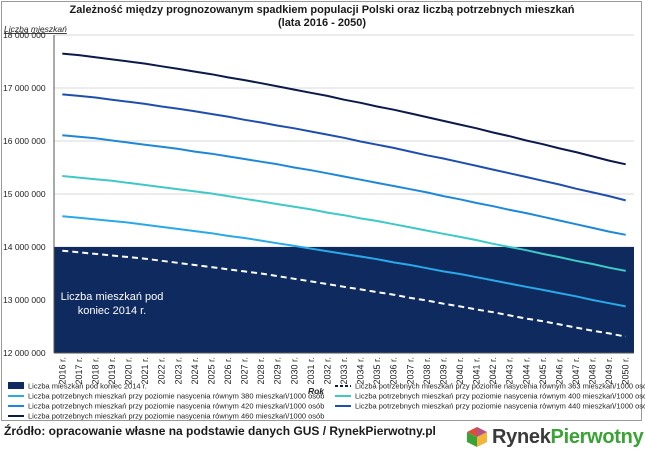 This screenshot has height=451, width=645. What do you see at coordinates (526, 371) in the screenshot?
I see `x-tick-label: 2044 r.` at bounding box center [526, 371].